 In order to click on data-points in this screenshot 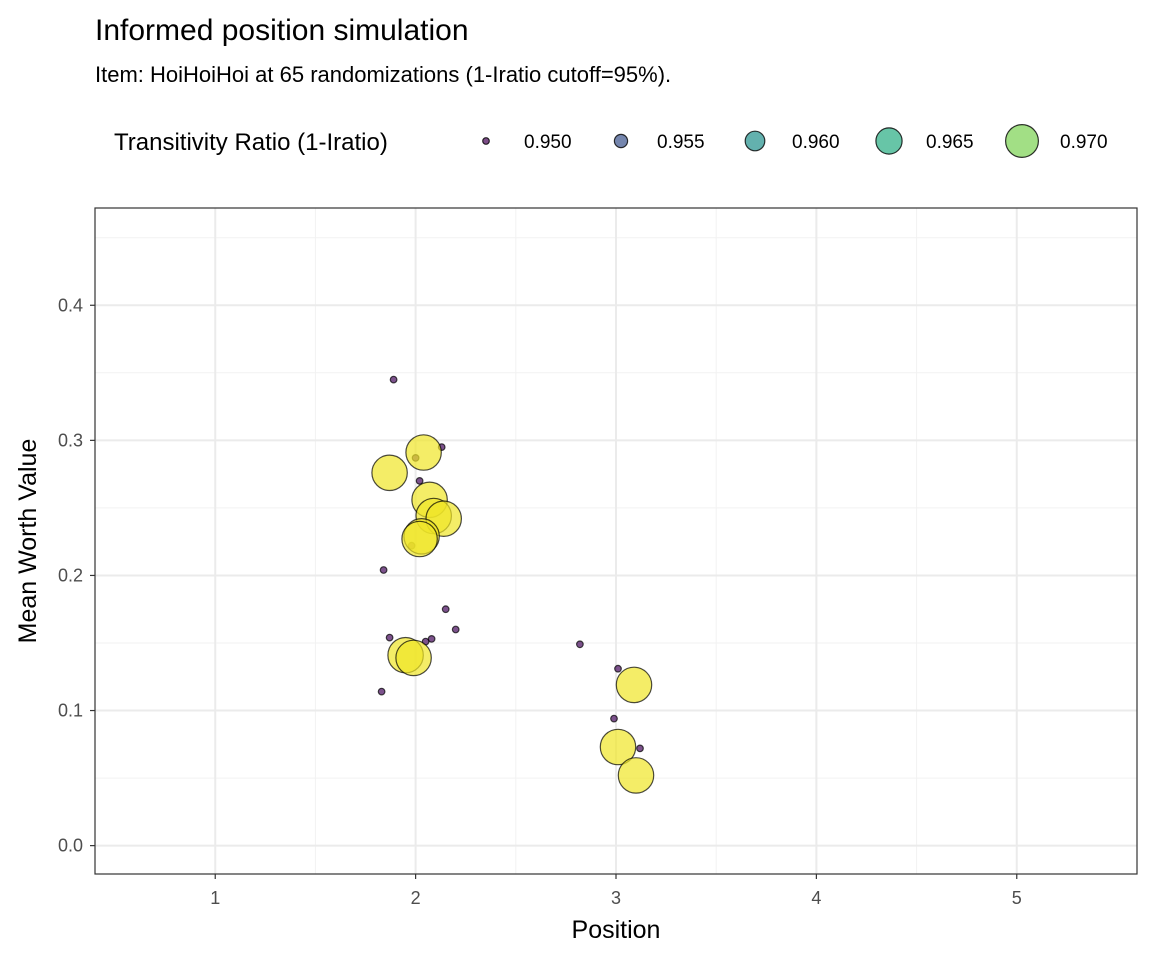, I will do `click(513, 584)`.